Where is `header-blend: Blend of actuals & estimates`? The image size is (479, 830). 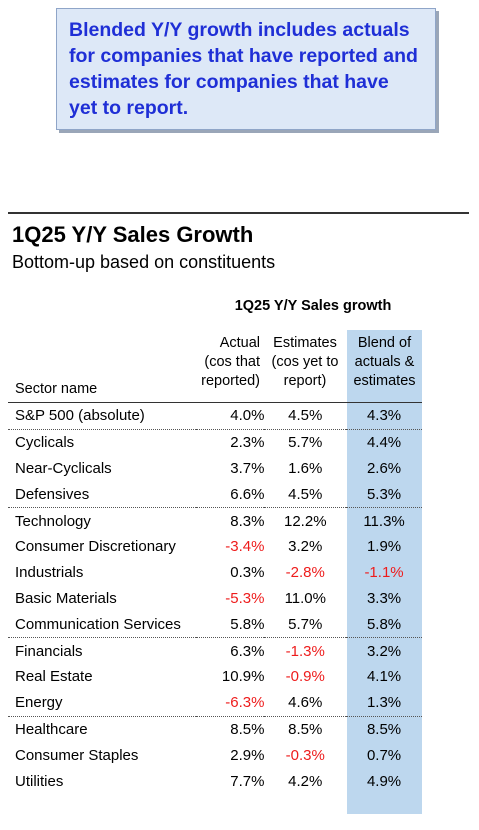 header-blend: Blend of actuals & estimates is located at coordinates (384, 362).